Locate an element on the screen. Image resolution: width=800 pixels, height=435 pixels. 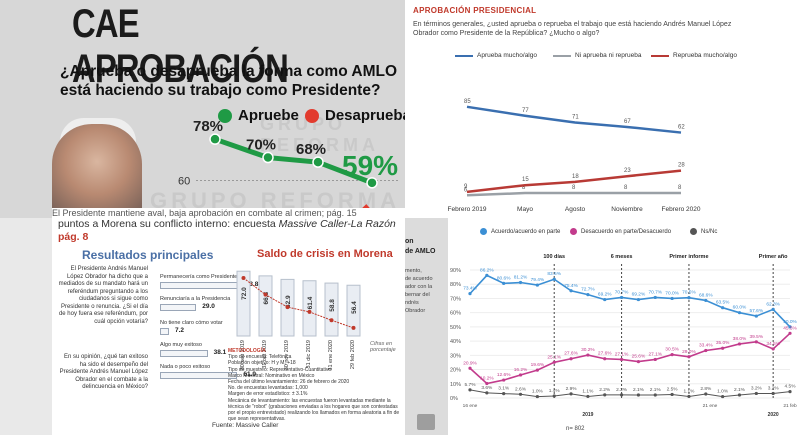
approve-point-label: 68% is located at coordinates (311, 149).